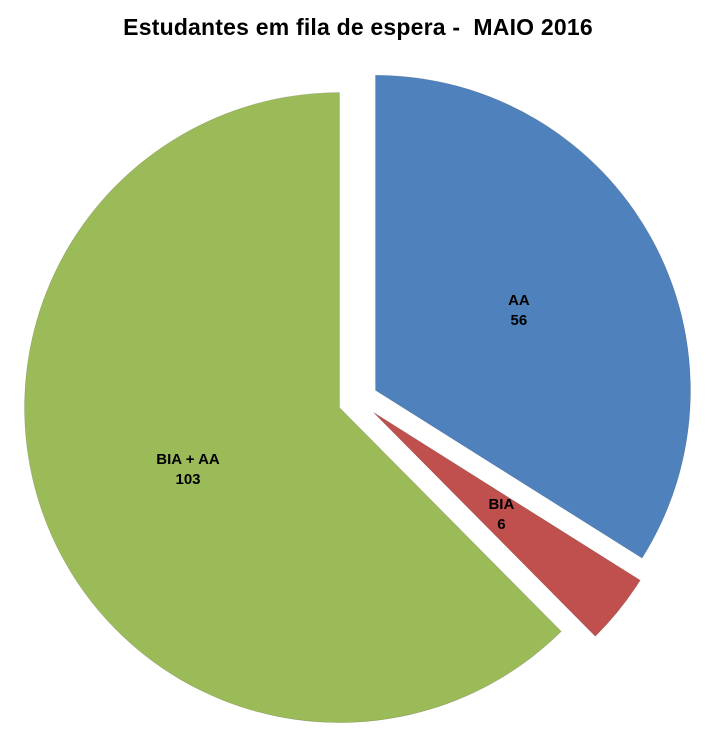 Image resolution: width=716 pixels, height=731 pixels. Describe the element at coordinates (188, 469) in the screenshot. I see `slice-label-bia-aa: BIA + AA 103` at that location.